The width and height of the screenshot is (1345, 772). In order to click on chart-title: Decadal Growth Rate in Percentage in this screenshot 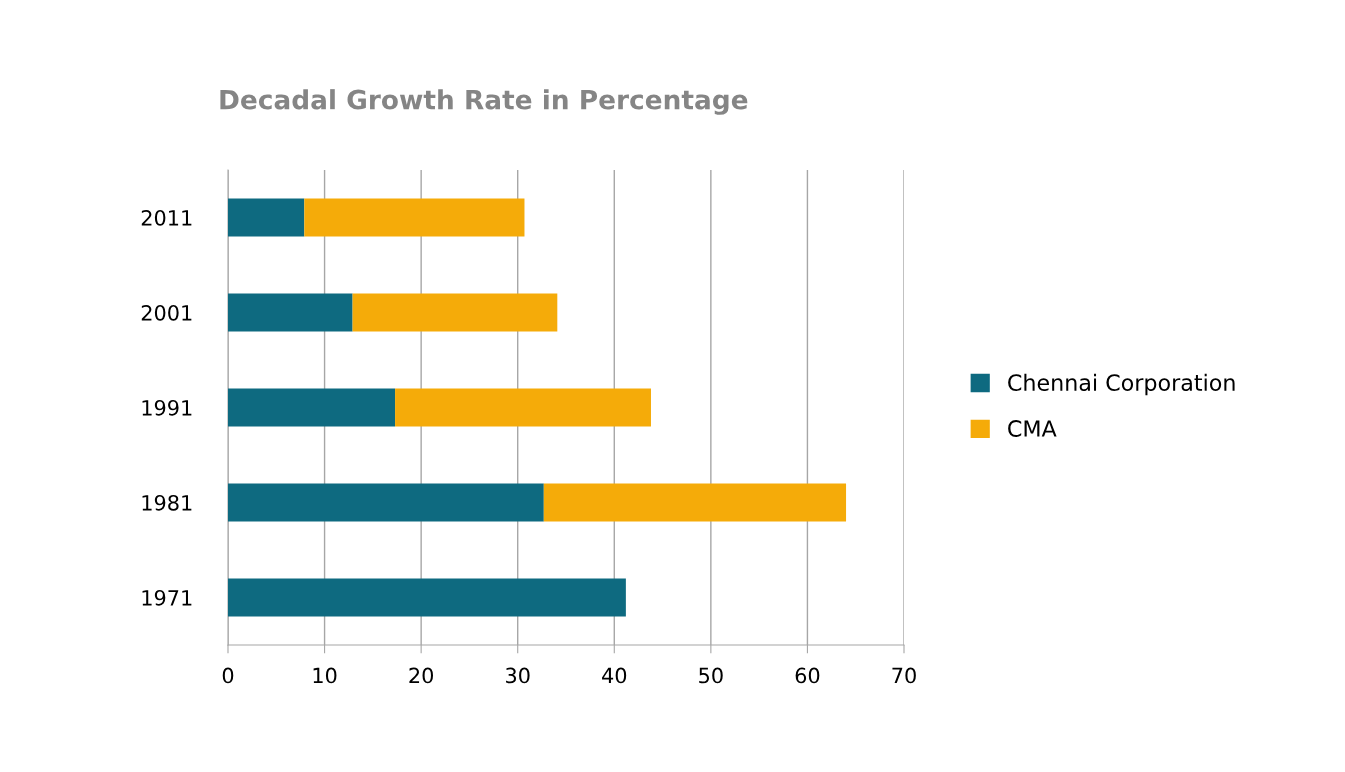, I will do `click(484, 102)`.